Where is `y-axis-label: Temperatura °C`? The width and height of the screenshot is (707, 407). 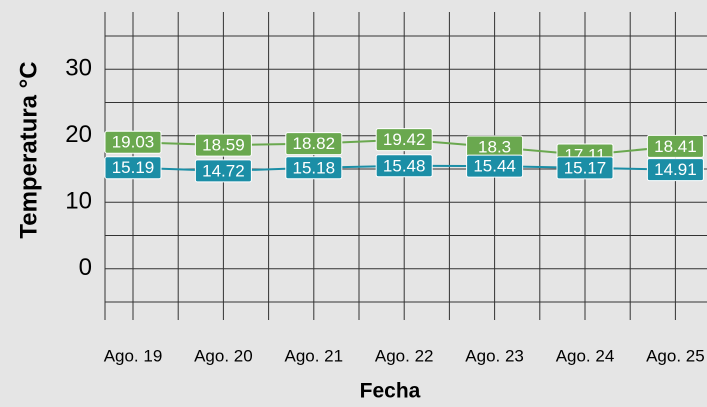
y-axis-label: Temperatura °C is located at coordinates (28, 149).